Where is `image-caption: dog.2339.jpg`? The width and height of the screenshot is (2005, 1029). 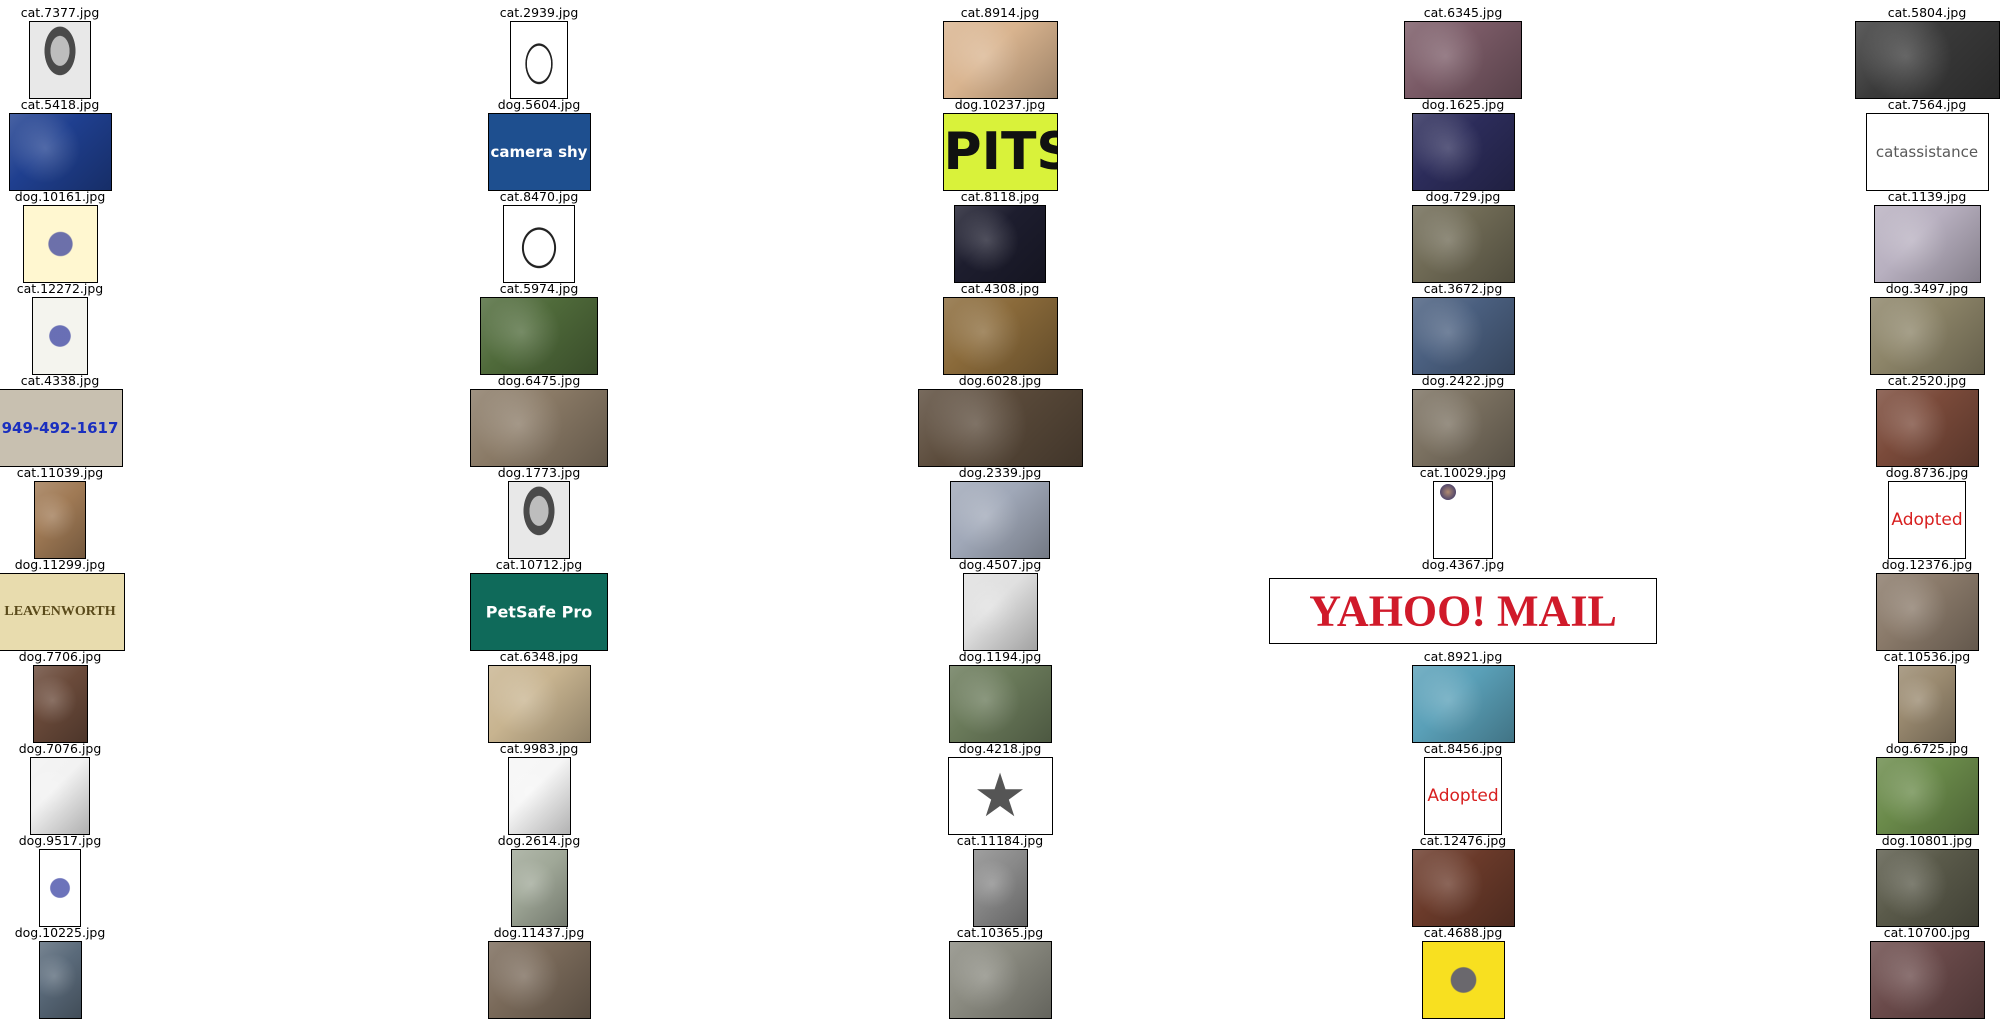 image-caption: dog.2339.jpg is located at coordinates (1000, 472).